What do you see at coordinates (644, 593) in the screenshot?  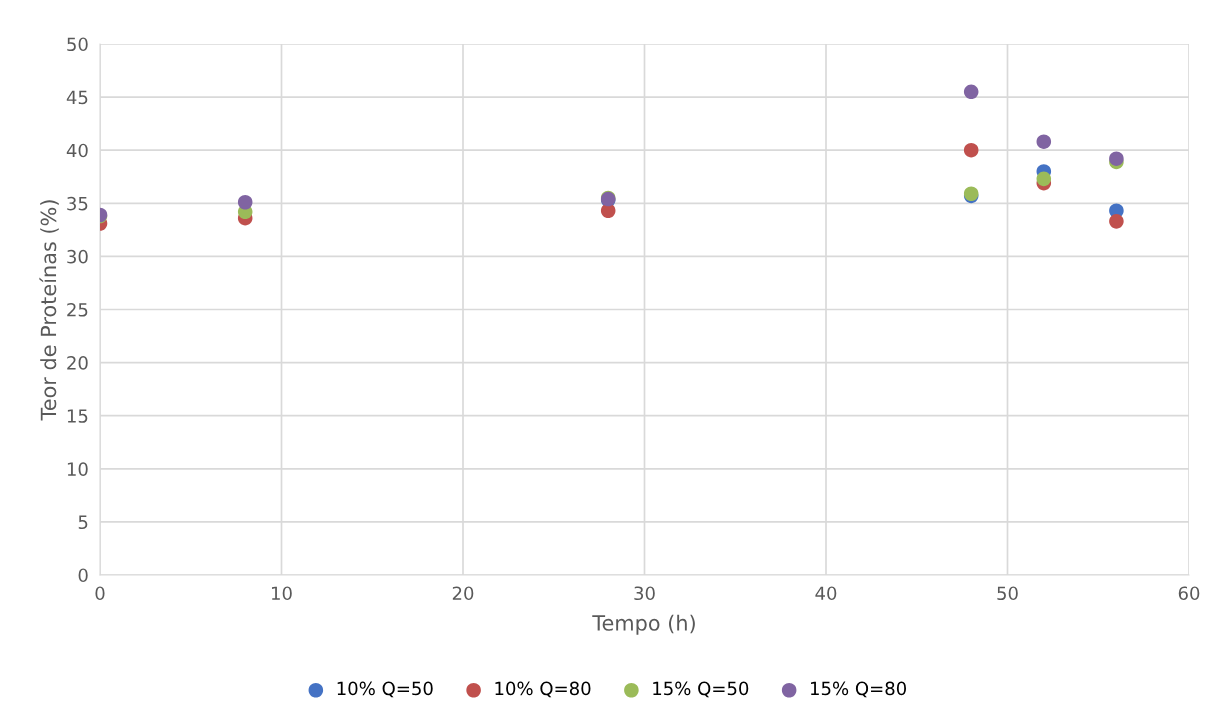 I see `x-tick-label: 30` at bounding box center [644, 593].